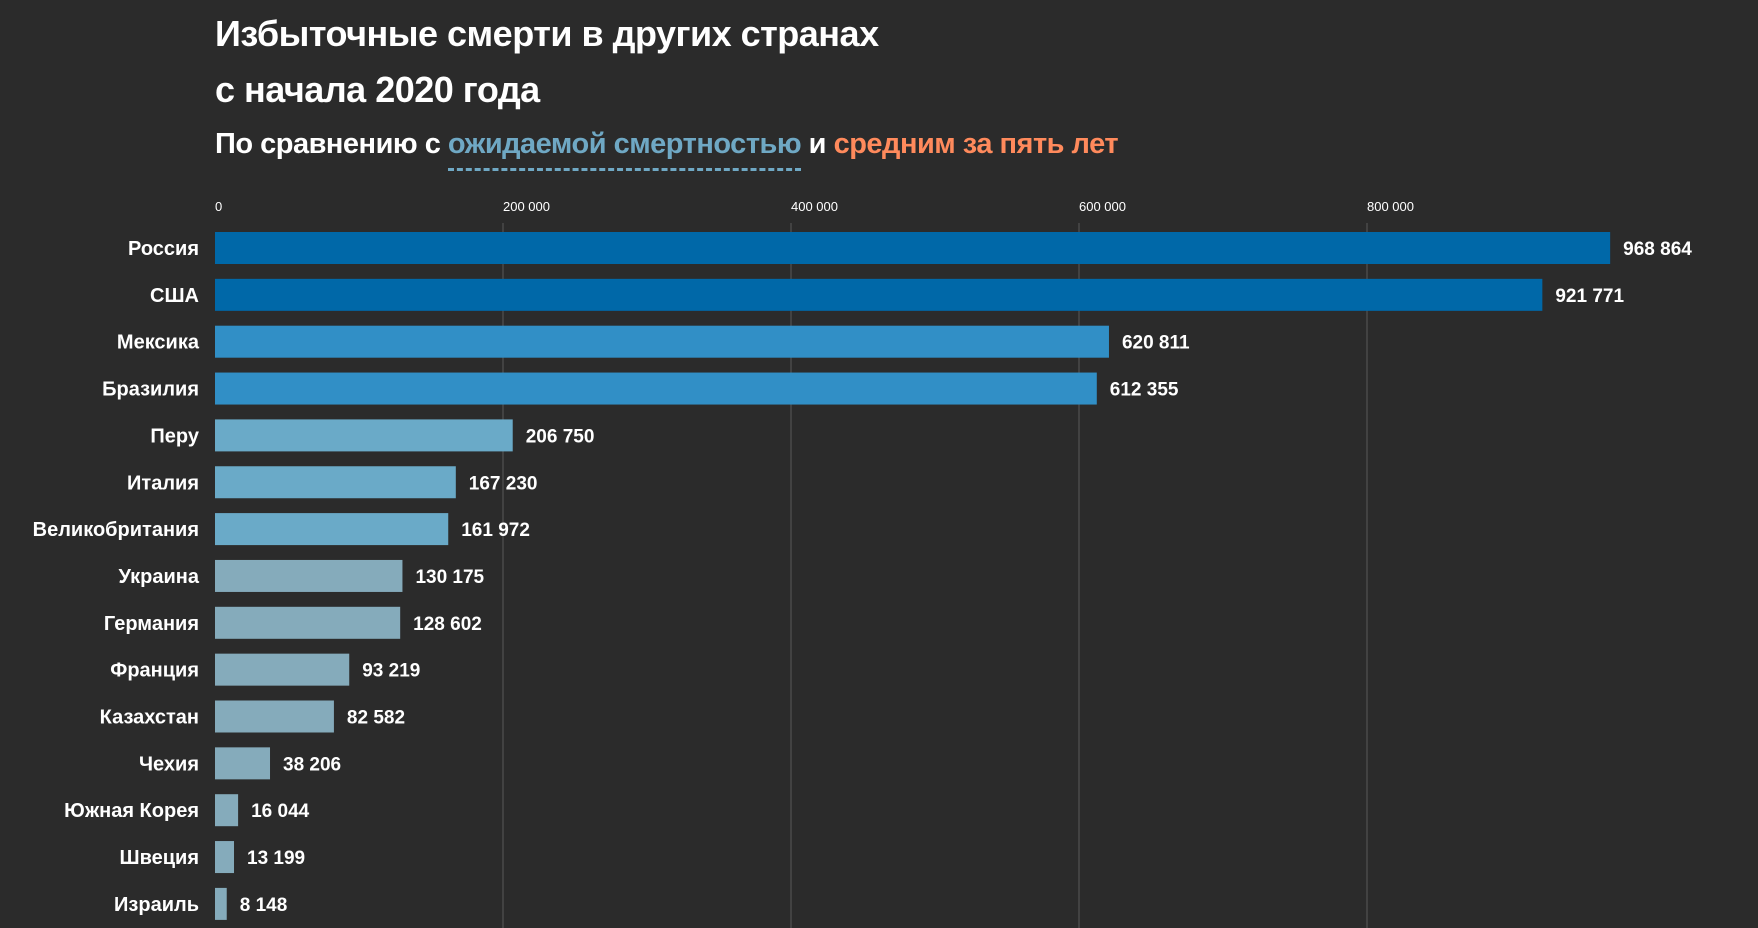 Image resolution: width=1758 pixels, height=928 pixels. Describe the element at coordinates (276, 858) in the screenshot. I see `value-label: 13 199` at that location.